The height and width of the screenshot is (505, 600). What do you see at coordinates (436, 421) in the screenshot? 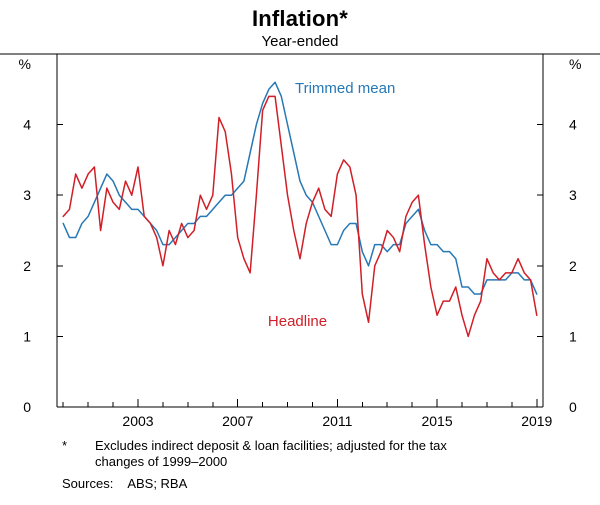
I see `x-tick-label: 2015` at bounding box center [436, 421].